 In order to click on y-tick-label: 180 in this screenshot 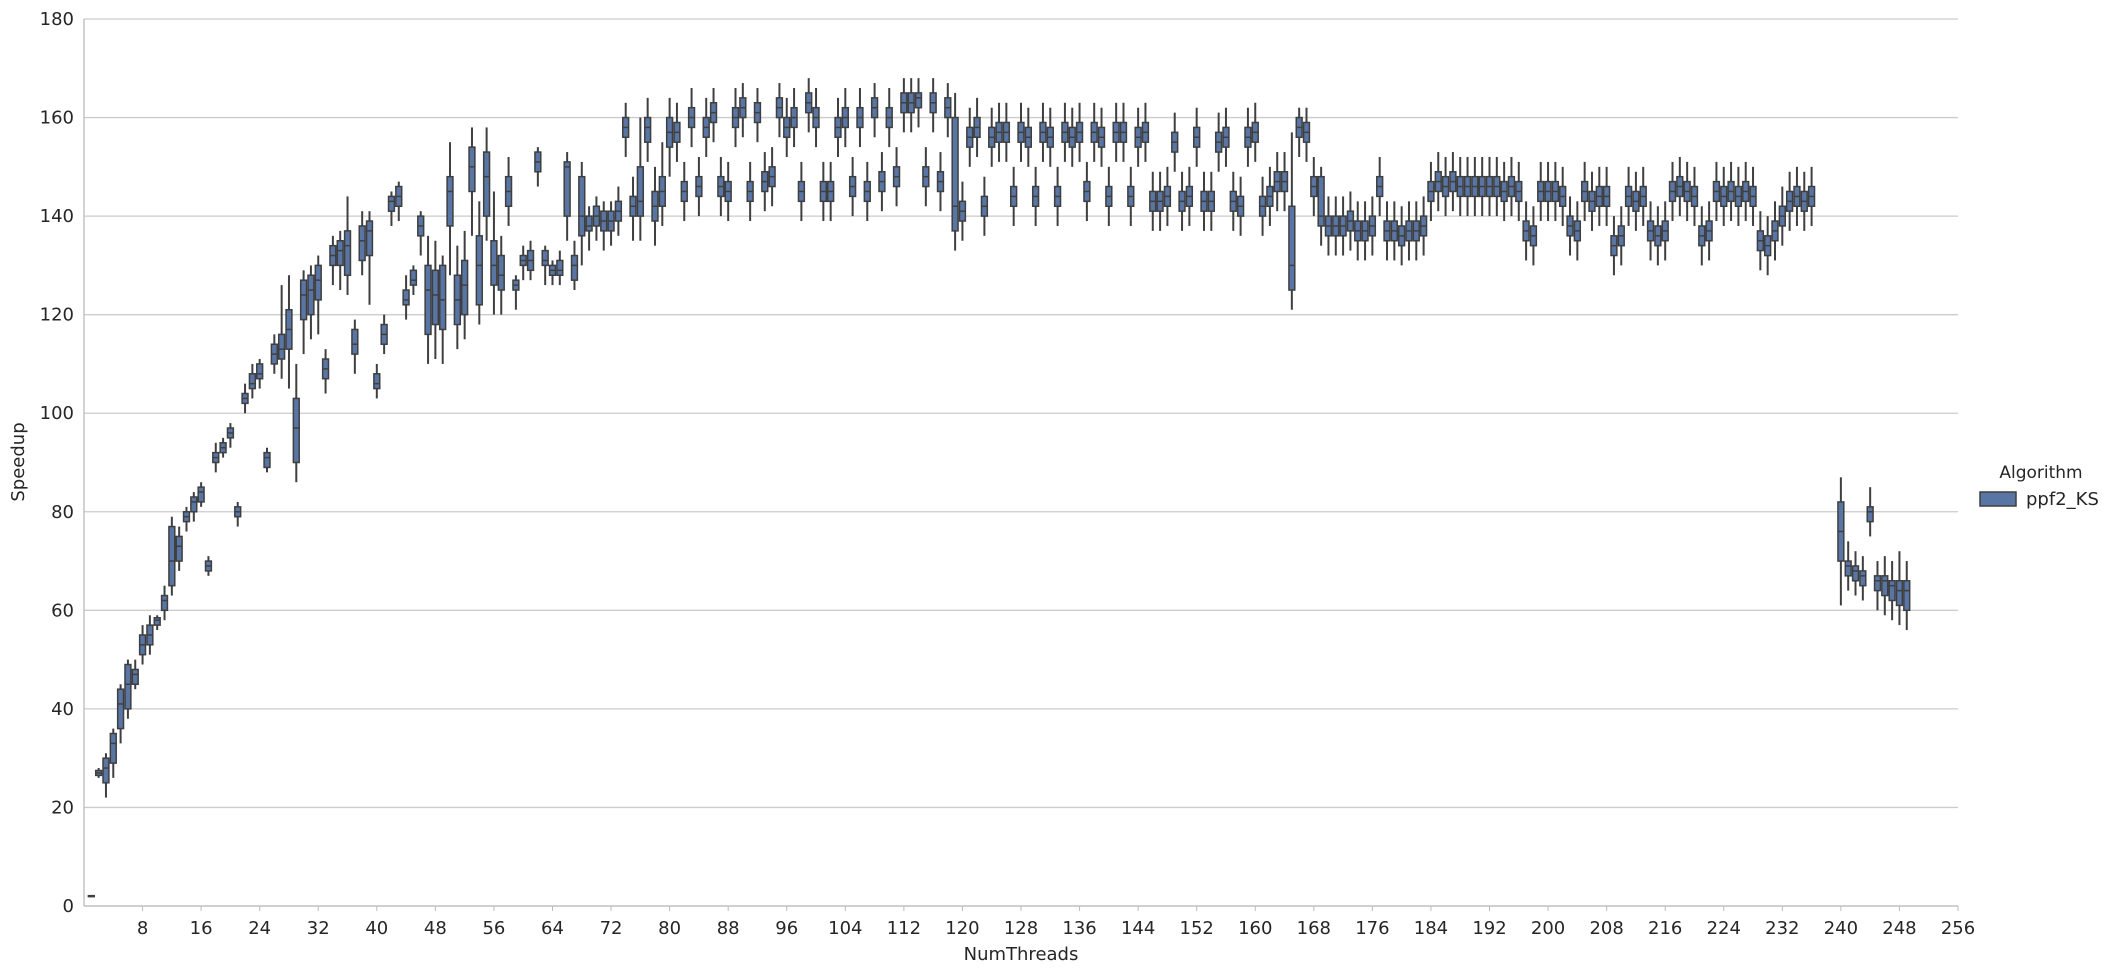, I will do `click(57, 19)`.